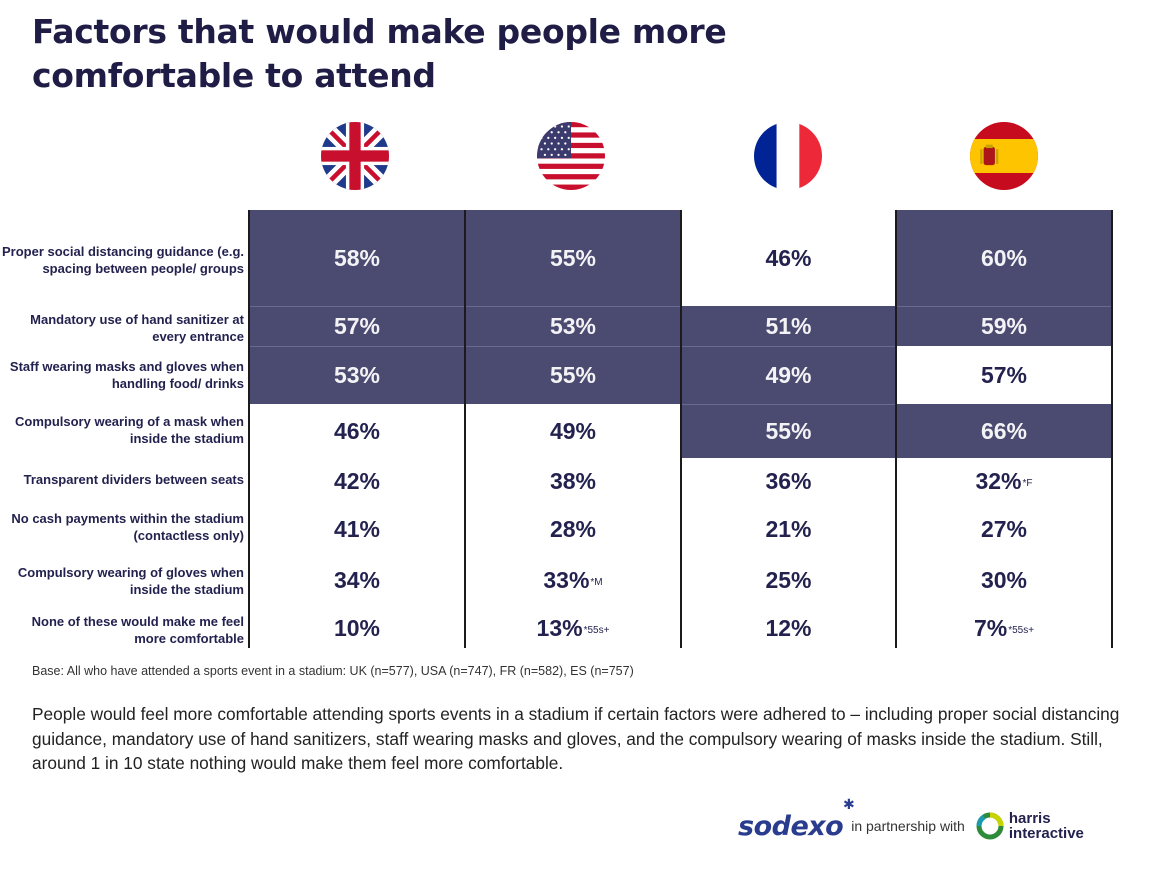 The height and width of the screenshot is (869, 1163). I want to click on value-label: 28%, so click(573, 528).